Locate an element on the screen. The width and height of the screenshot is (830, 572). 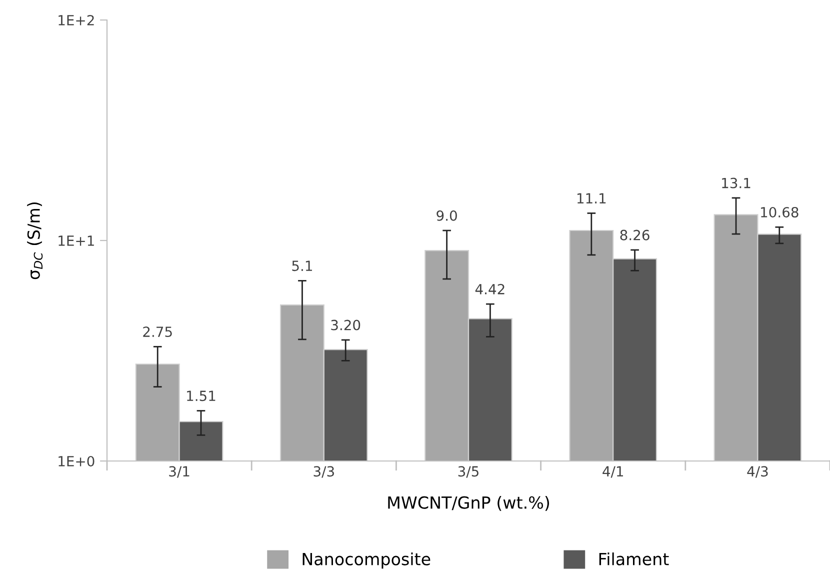
data-label: 10.68 is located at coordinates (779, 212).